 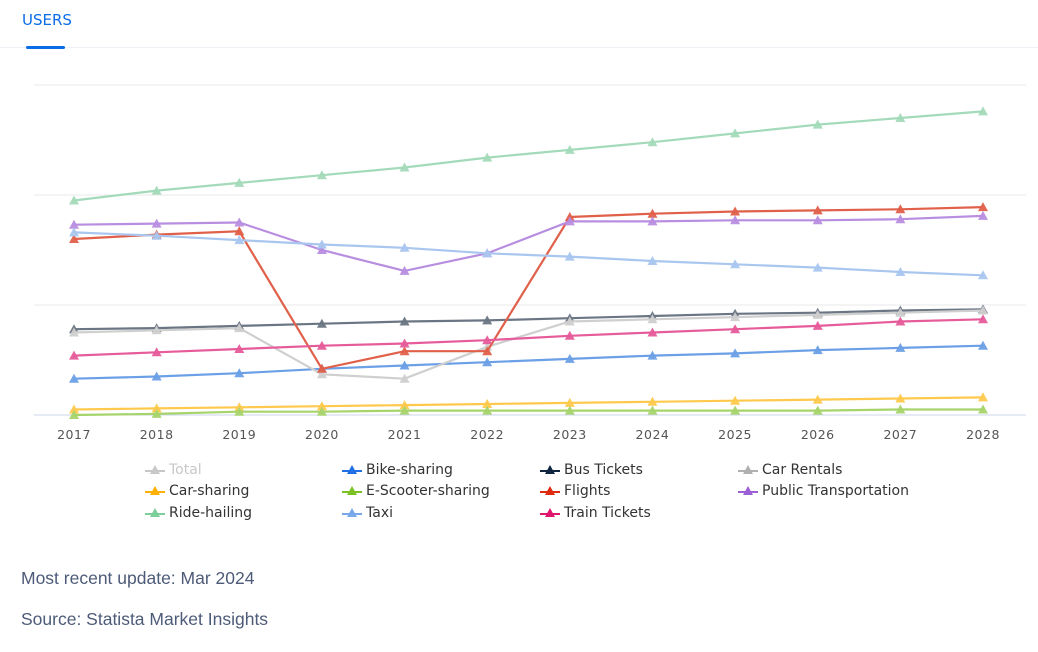 I want to click on tab-divider, so click(x=519, y=47).